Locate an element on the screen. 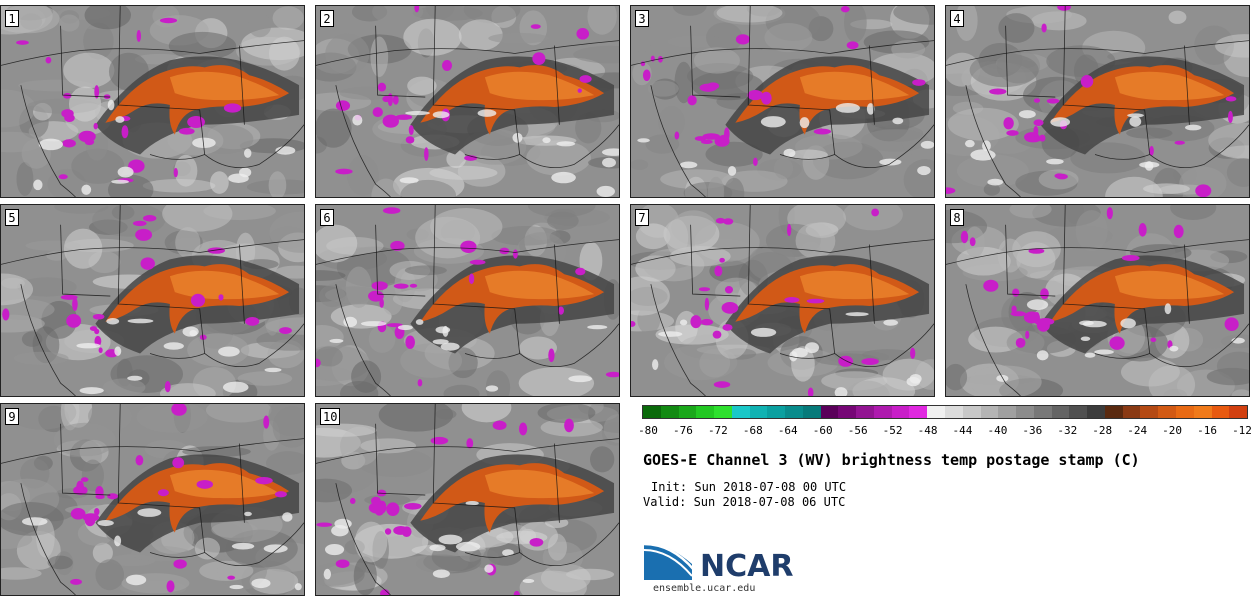  panel-2: 2 is located at coordinates (467, 101).